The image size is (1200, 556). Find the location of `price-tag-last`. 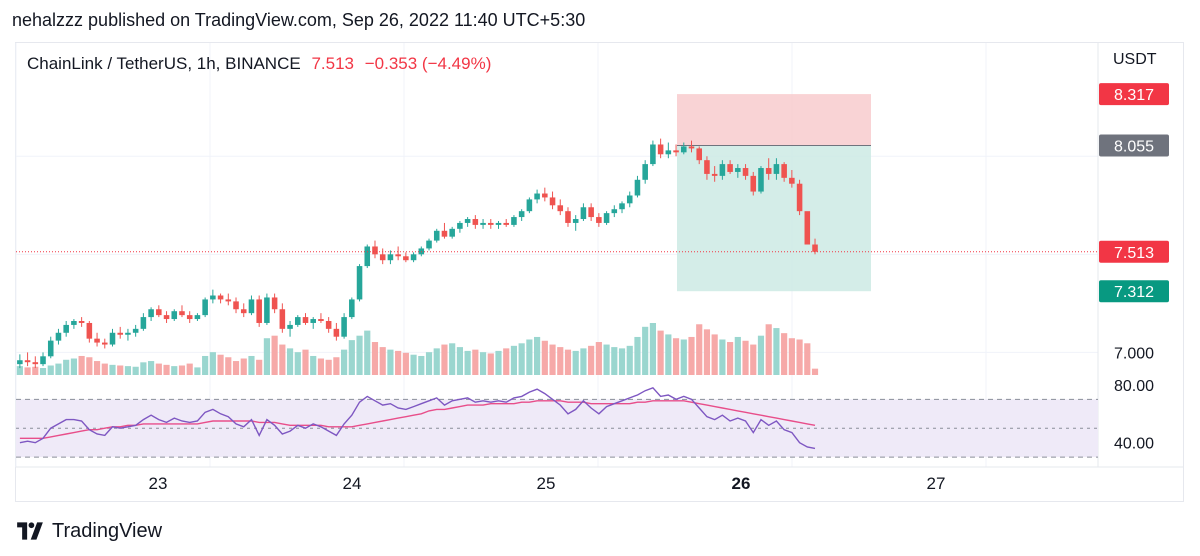

price-tag-last is located at coordinates (1134, 251).